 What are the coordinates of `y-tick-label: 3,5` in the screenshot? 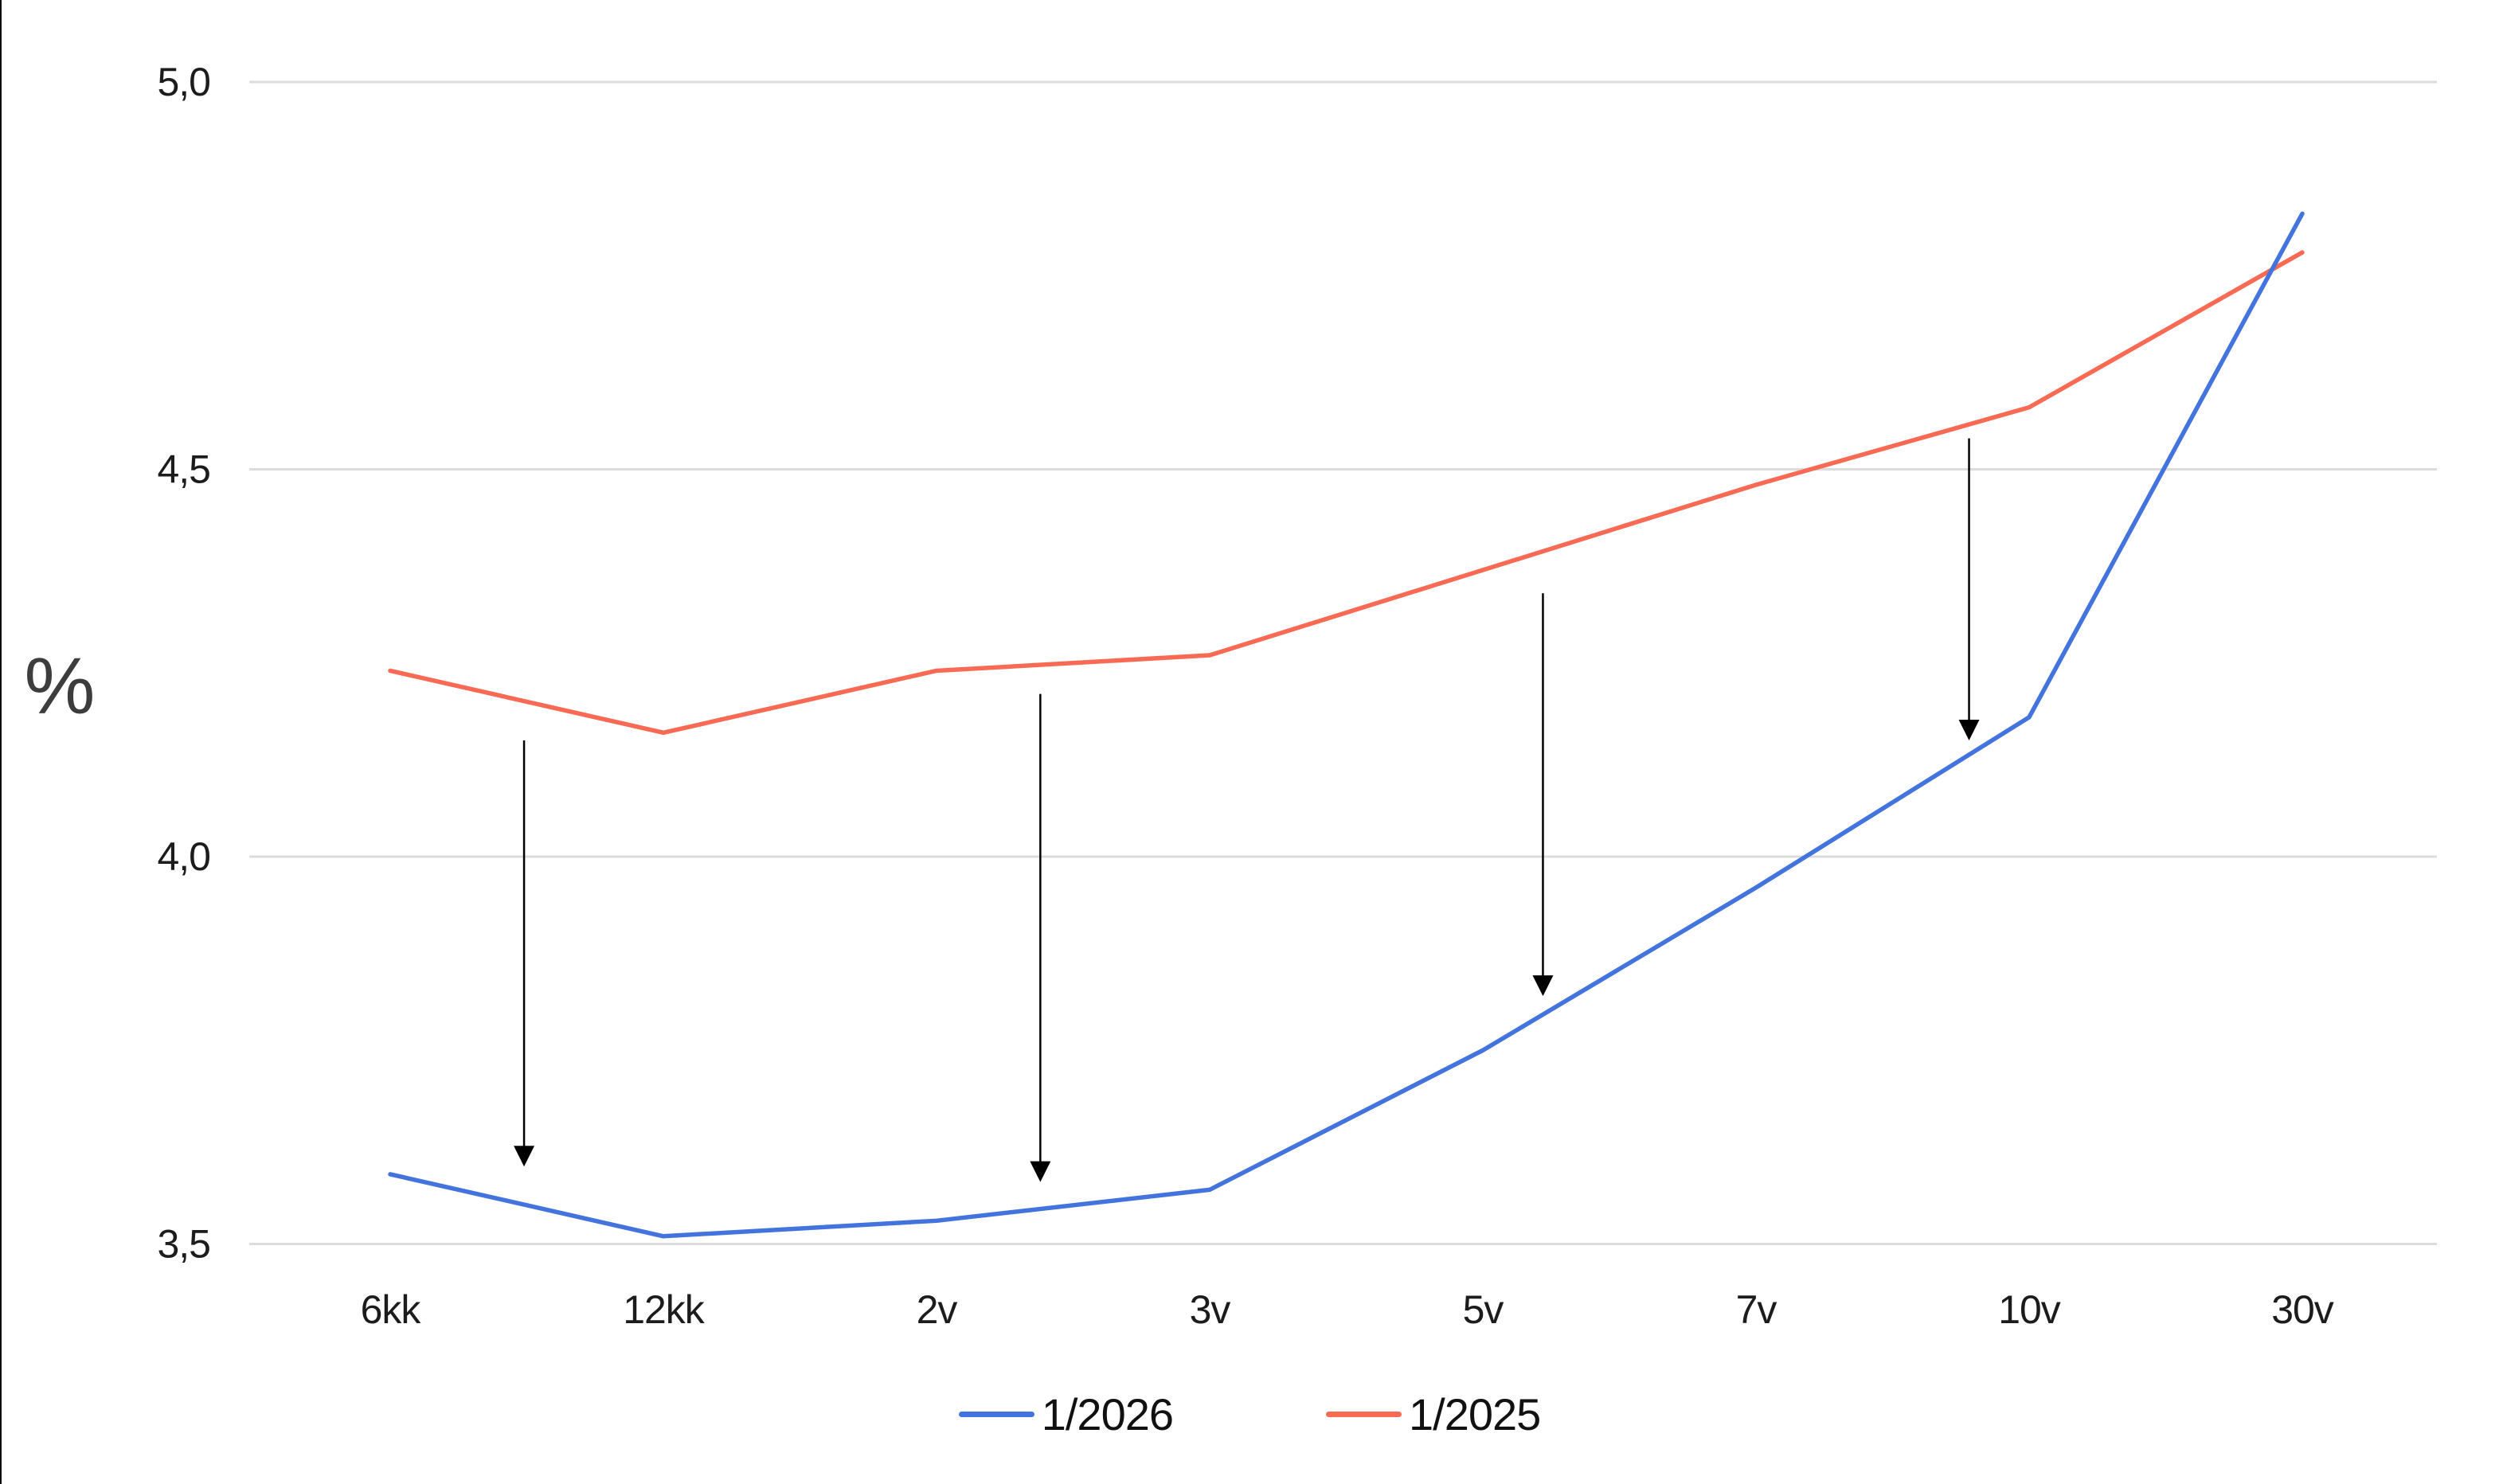 It's located at (184, 1244).